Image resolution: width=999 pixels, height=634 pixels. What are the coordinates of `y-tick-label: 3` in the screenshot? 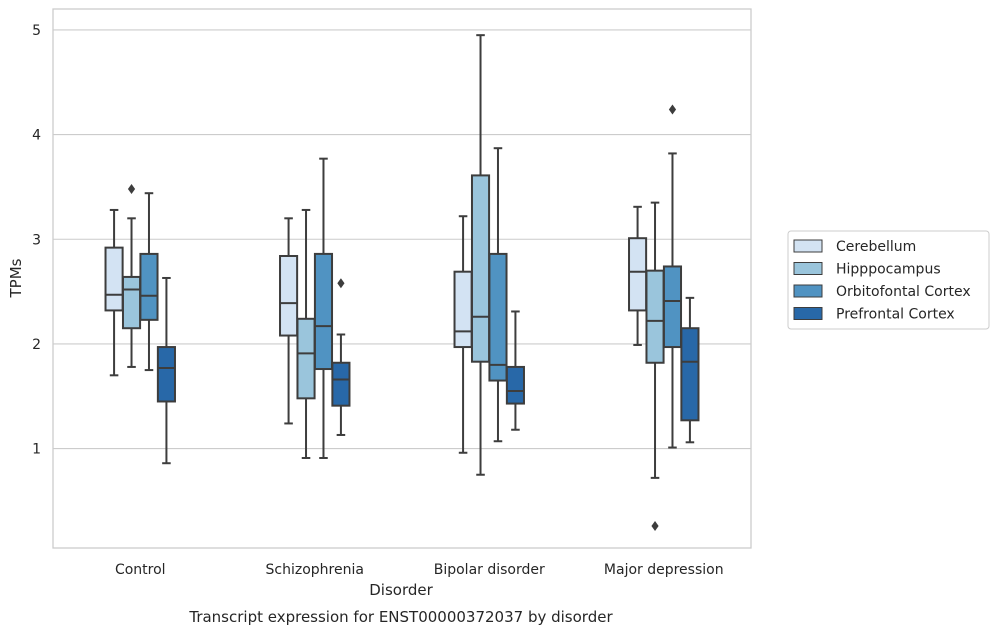 It's located at (36, 240).